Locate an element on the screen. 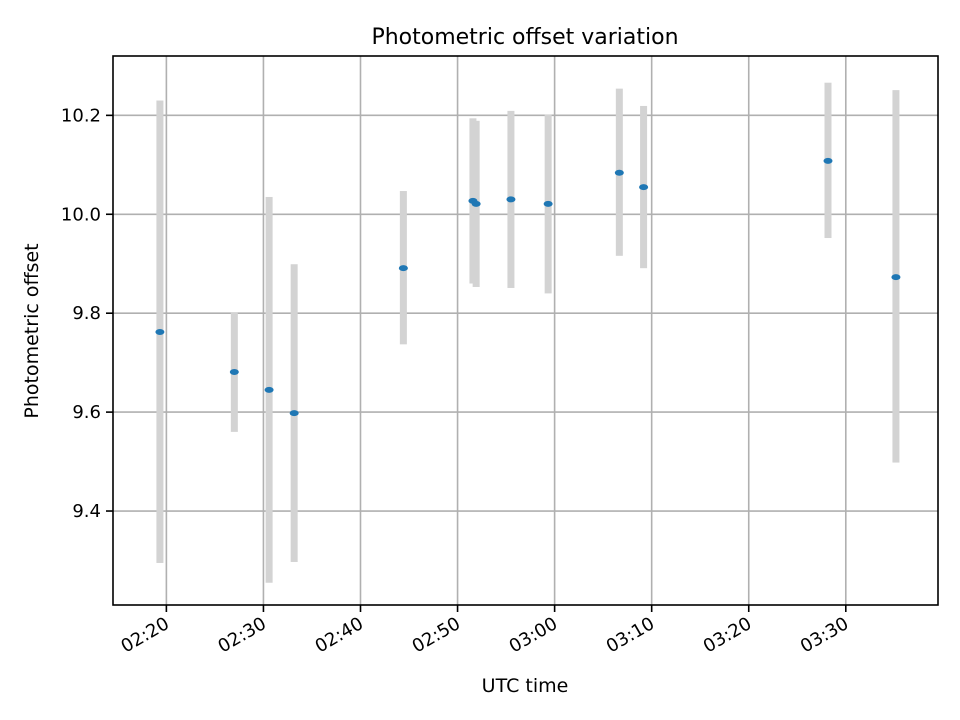 The height and width of the screenshot is (720, 960). y-axis-label: Photometric offset is located at coordinates (32, 330).